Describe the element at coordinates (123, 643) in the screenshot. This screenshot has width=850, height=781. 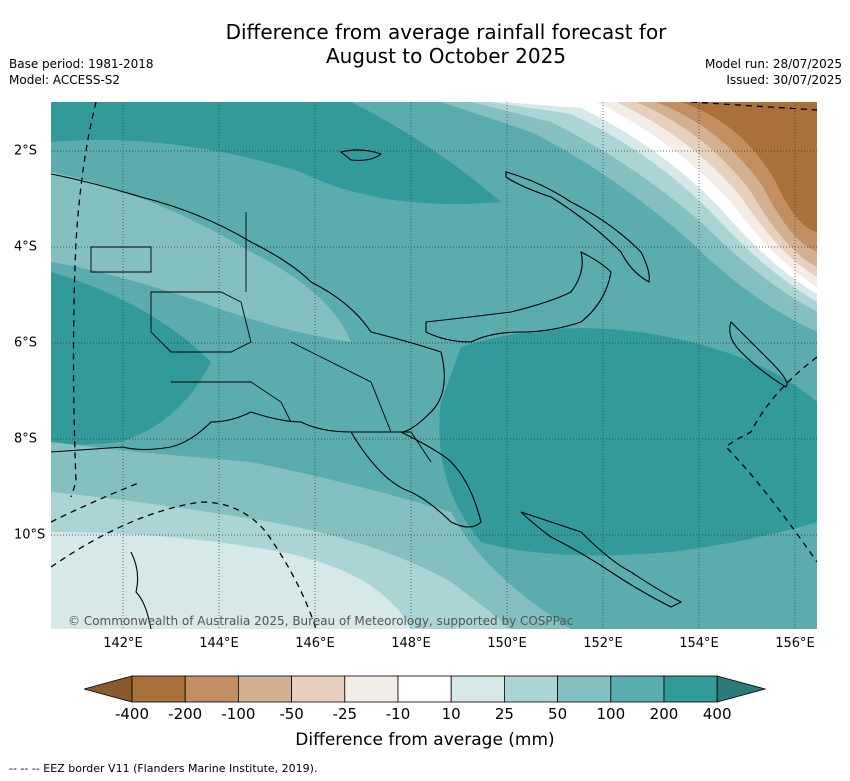
I see `x-tick-label: 142°E` at that location.